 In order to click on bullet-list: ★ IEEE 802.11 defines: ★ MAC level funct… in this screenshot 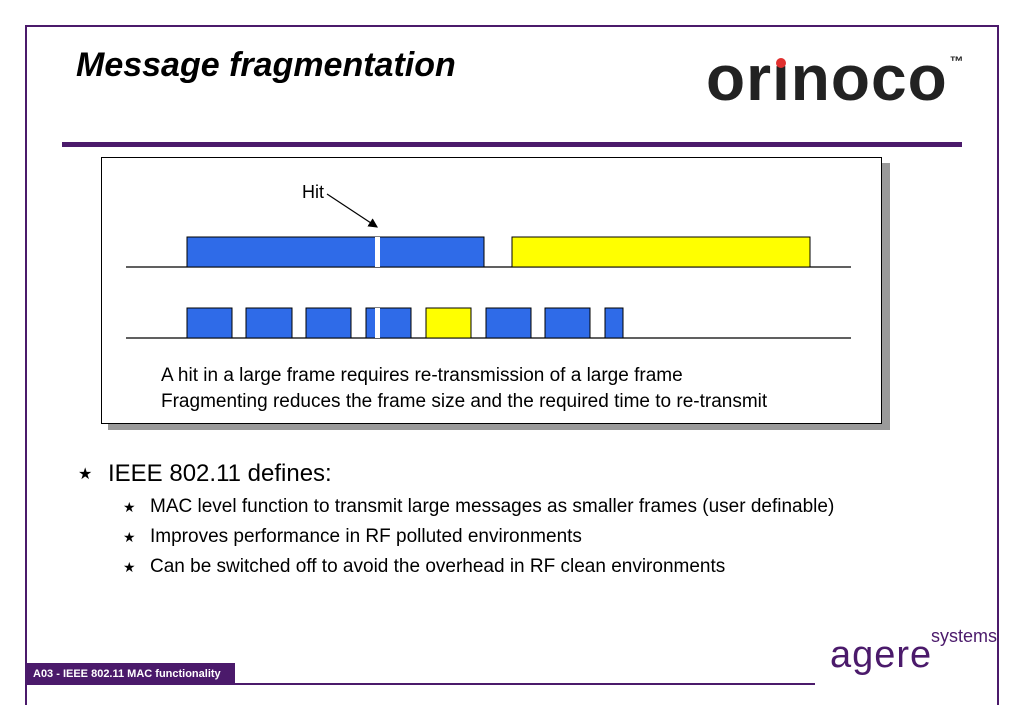, I will do `click(456, 519)`.